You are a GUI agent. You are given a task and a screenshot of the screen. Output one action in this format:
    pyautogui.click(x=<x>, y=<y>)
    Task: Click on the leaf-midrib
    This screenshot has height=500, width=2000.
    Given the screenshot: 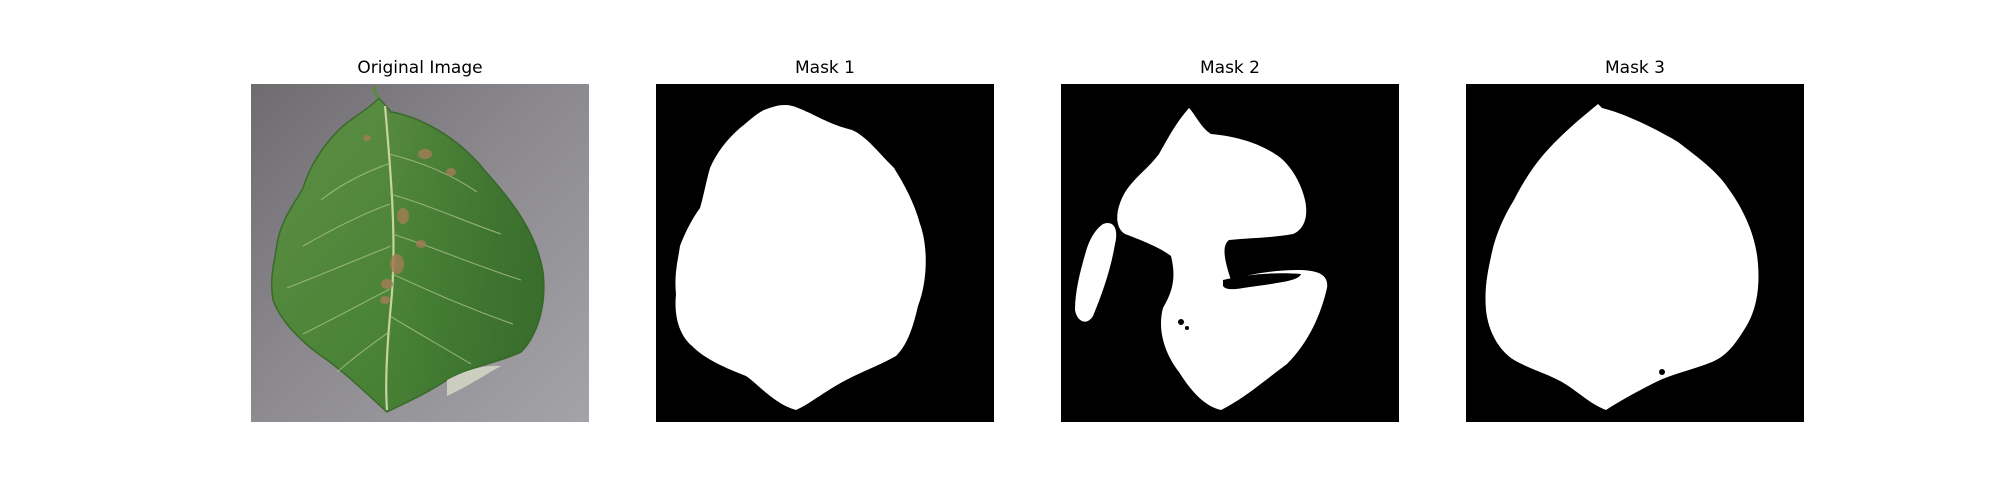 What is the action you would take?
    pyautogui.click(x=389, y=258)
    